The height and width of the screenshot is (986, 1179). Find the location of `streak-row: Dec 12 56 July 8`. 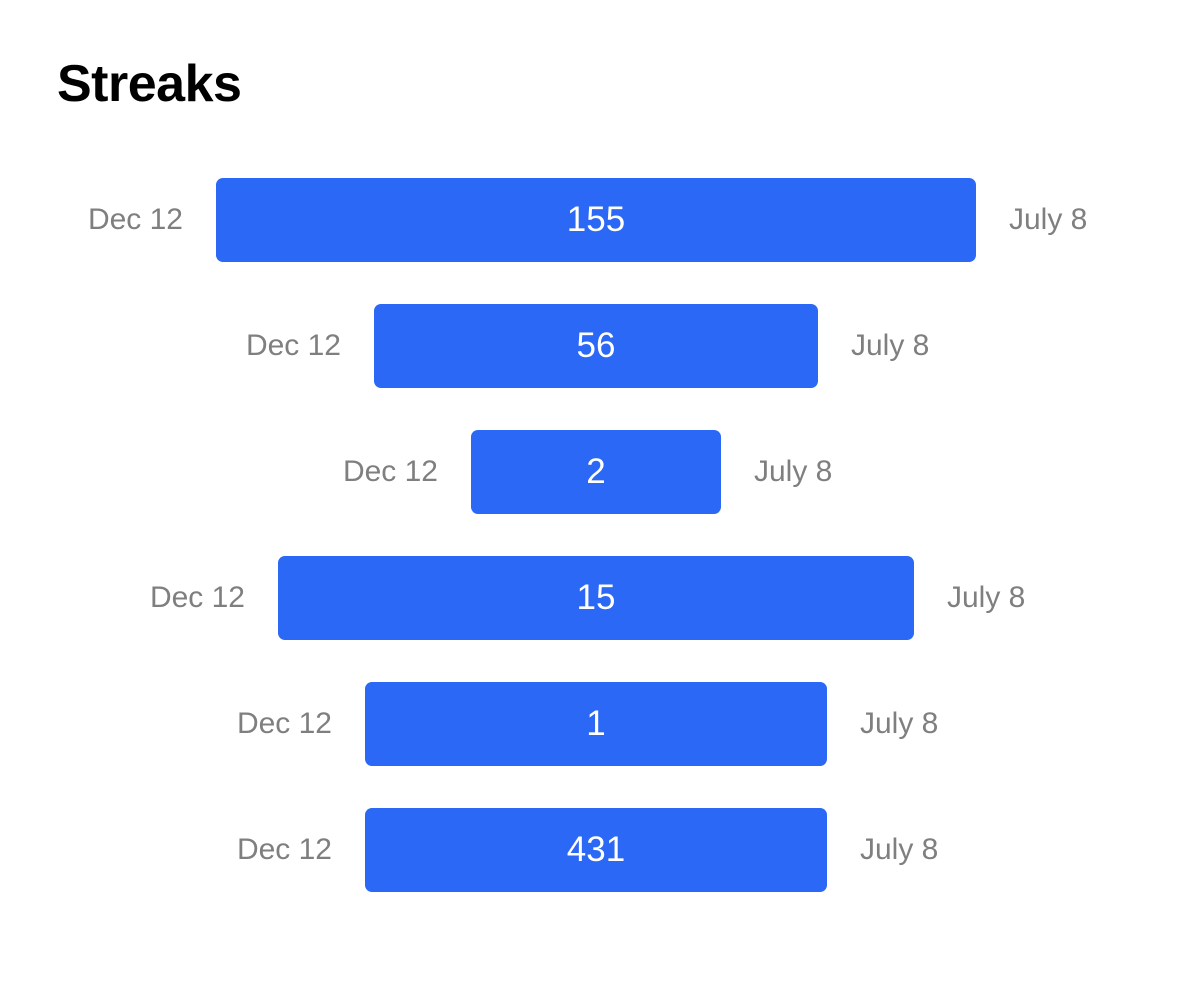

streak-row: Dec 12 56 July 8 is located at coordinates (589, 346).